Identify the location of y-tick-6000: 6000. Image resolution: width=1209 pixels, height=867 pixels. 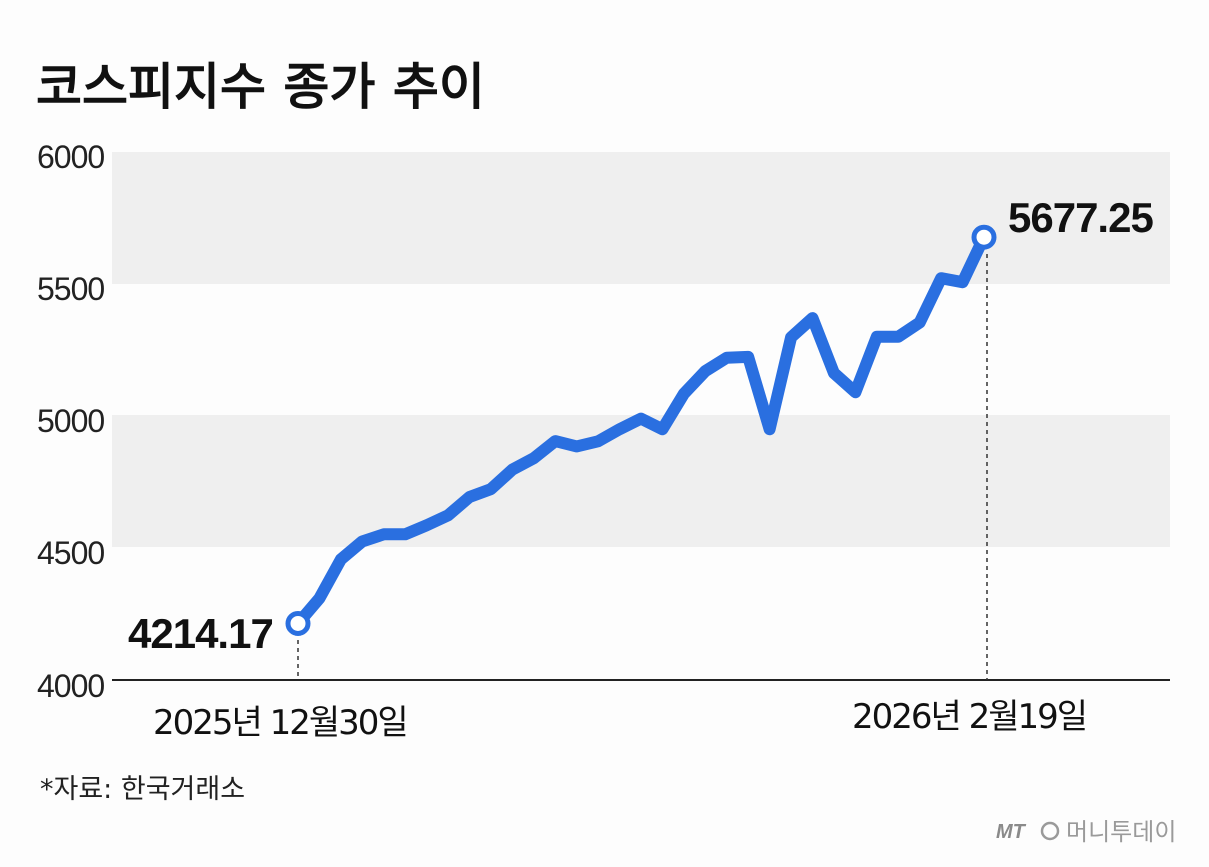
(70, 157).